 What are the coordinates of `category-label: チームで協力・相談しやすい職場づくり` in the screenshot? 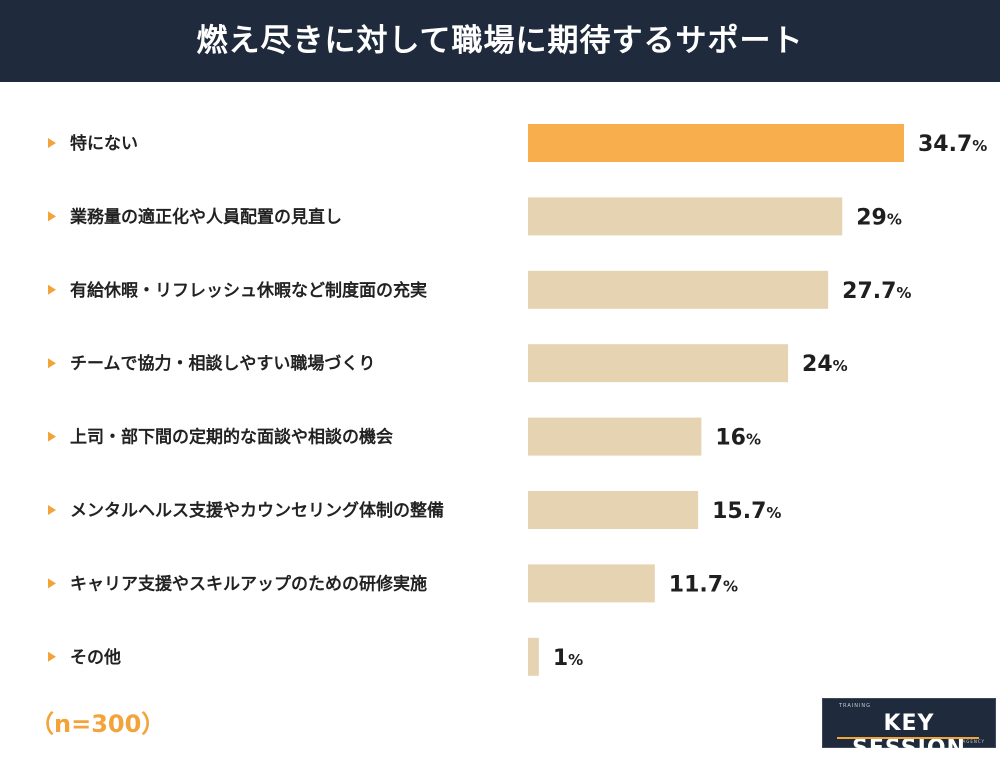 It's located at (222, 363).